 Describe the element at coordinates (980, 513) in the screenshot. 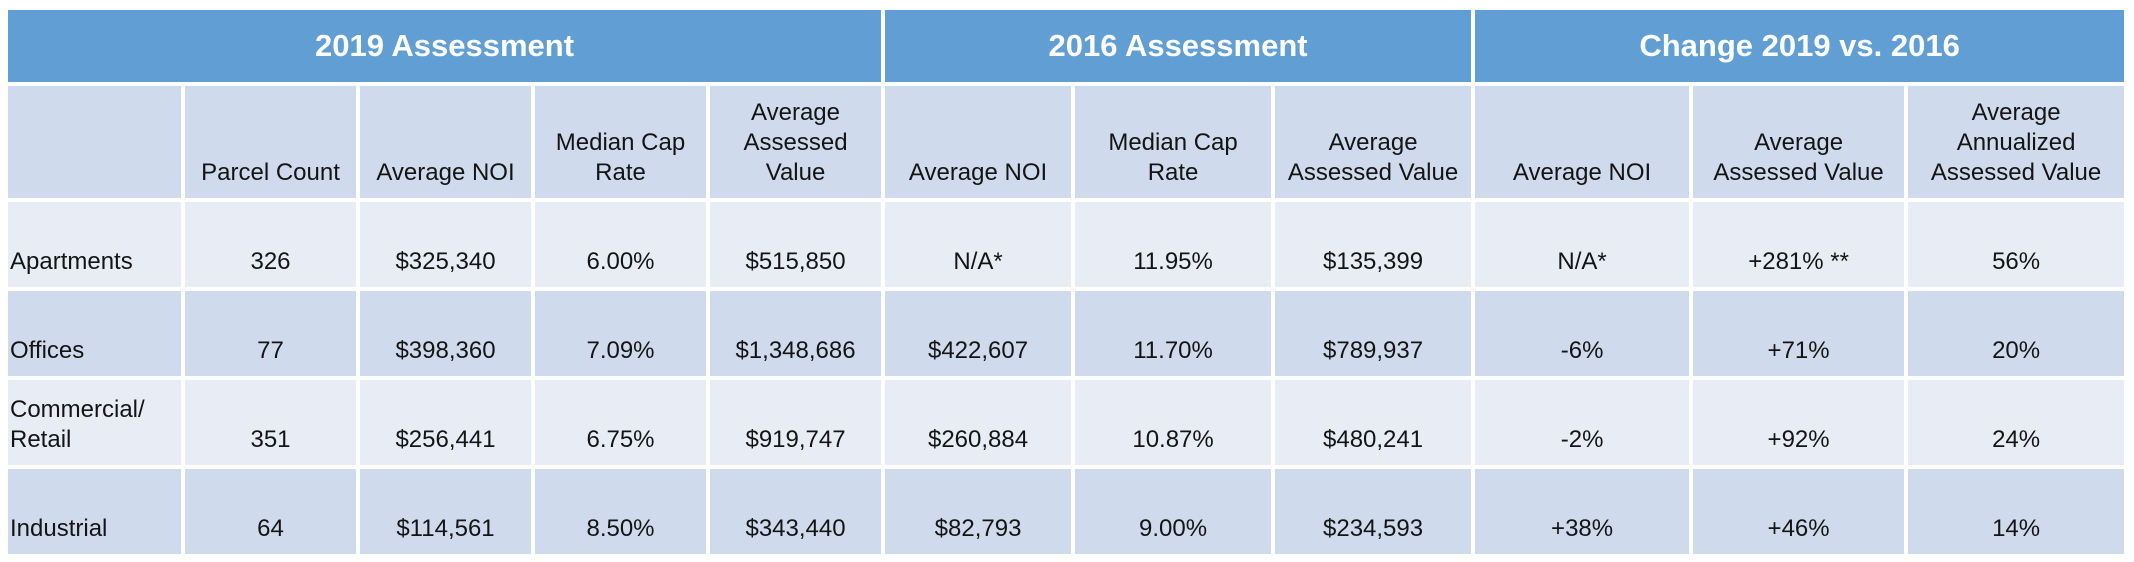

I see `table-cell: $82,793` at that location.